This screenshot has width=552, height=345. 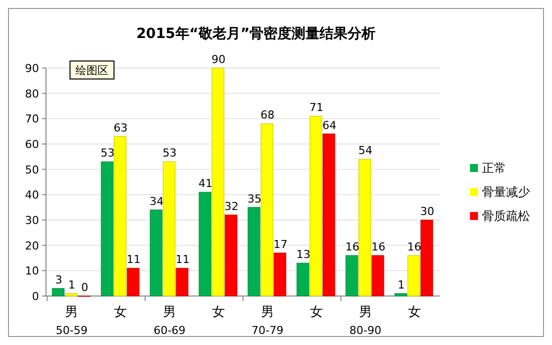 I want to click on y-tick-label: 40, so click(x=32, y=195).